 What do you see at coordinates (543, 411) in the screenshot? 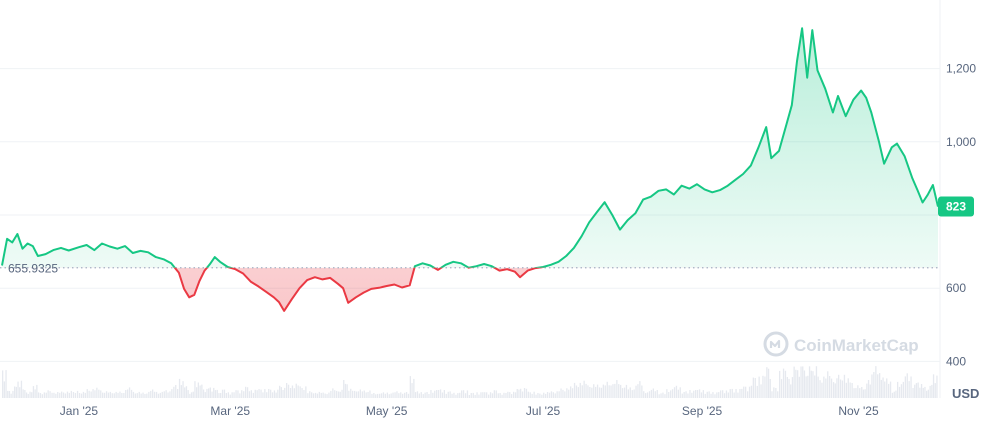
I see `x-tick-label: Jul '25` at bounding box center [543, 411].